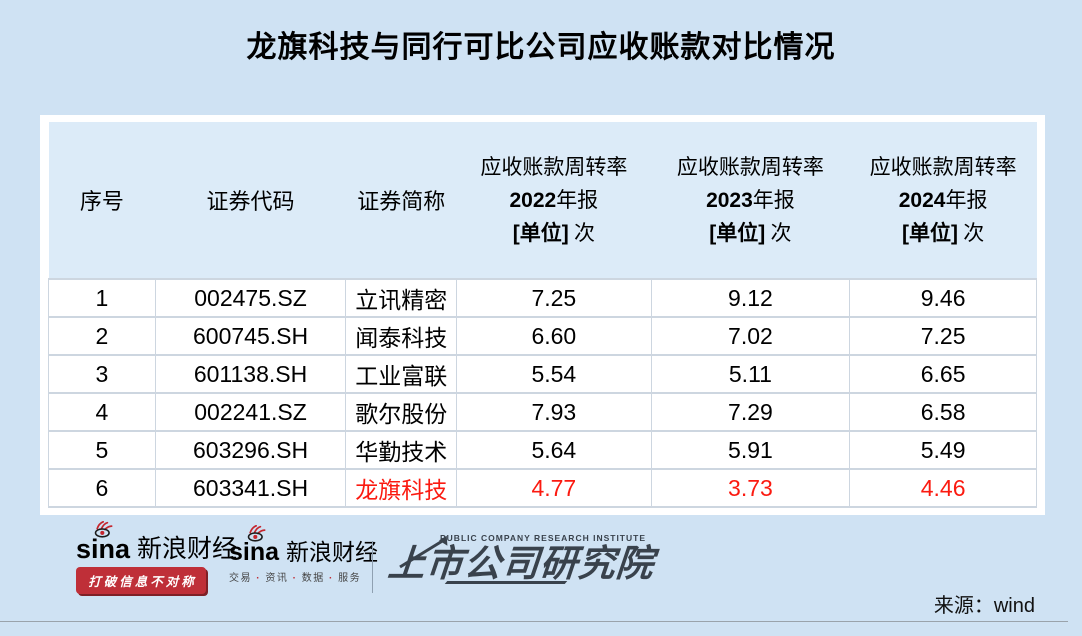  Describe the element at coordinates (102, 412) in the screenshot. I see `table-cell: 4` at that location.